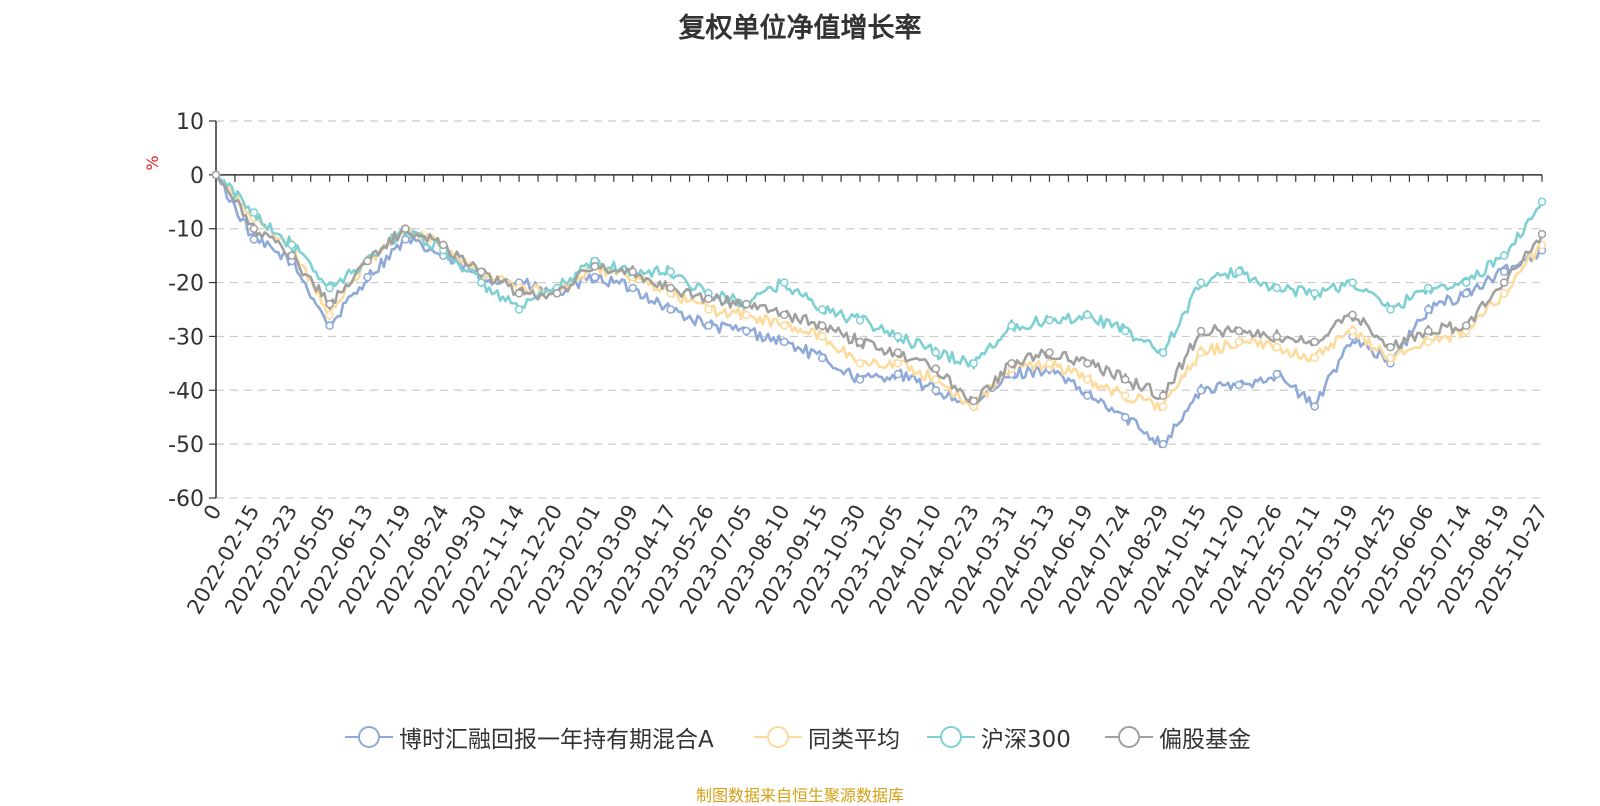 Image resolution: width=1600 pixels, height=806 pixels. I want to click on legend-item-fund: 博时汇融回报一年持有期混合A, so click(529, 737).